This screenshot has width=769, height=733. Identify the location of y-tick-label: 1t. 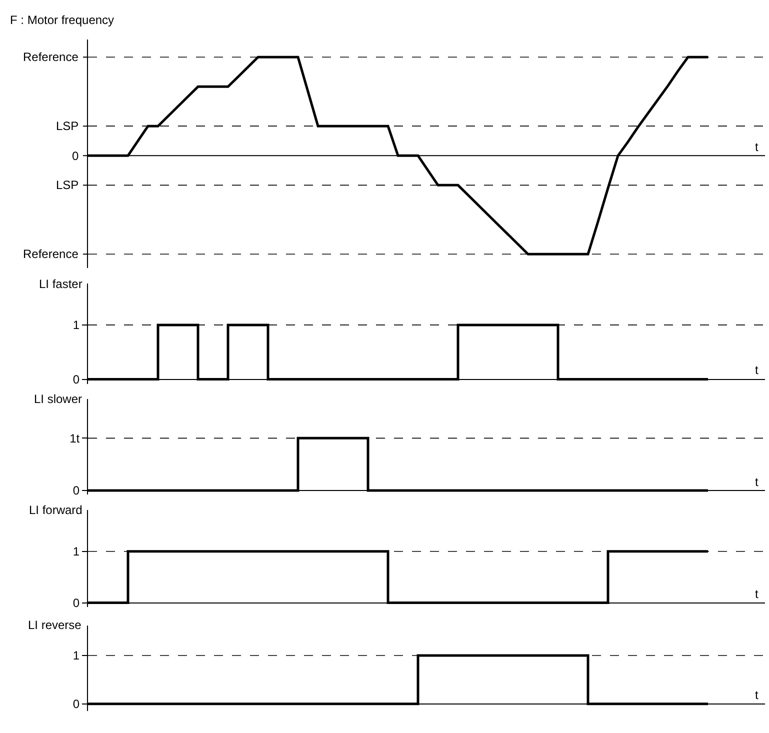
(75, 438).